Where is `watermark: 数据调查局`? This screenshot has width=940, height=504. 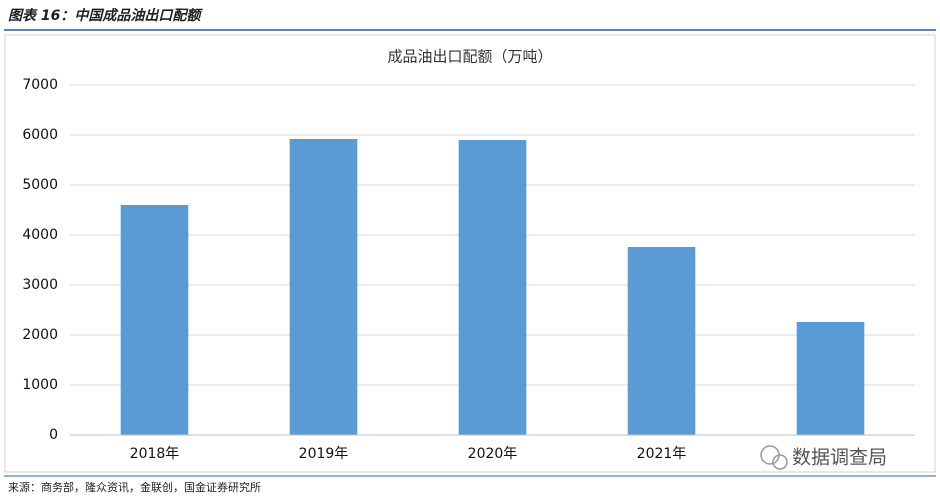 watermark: 数据调查局 is located at coordinates (823, 457).